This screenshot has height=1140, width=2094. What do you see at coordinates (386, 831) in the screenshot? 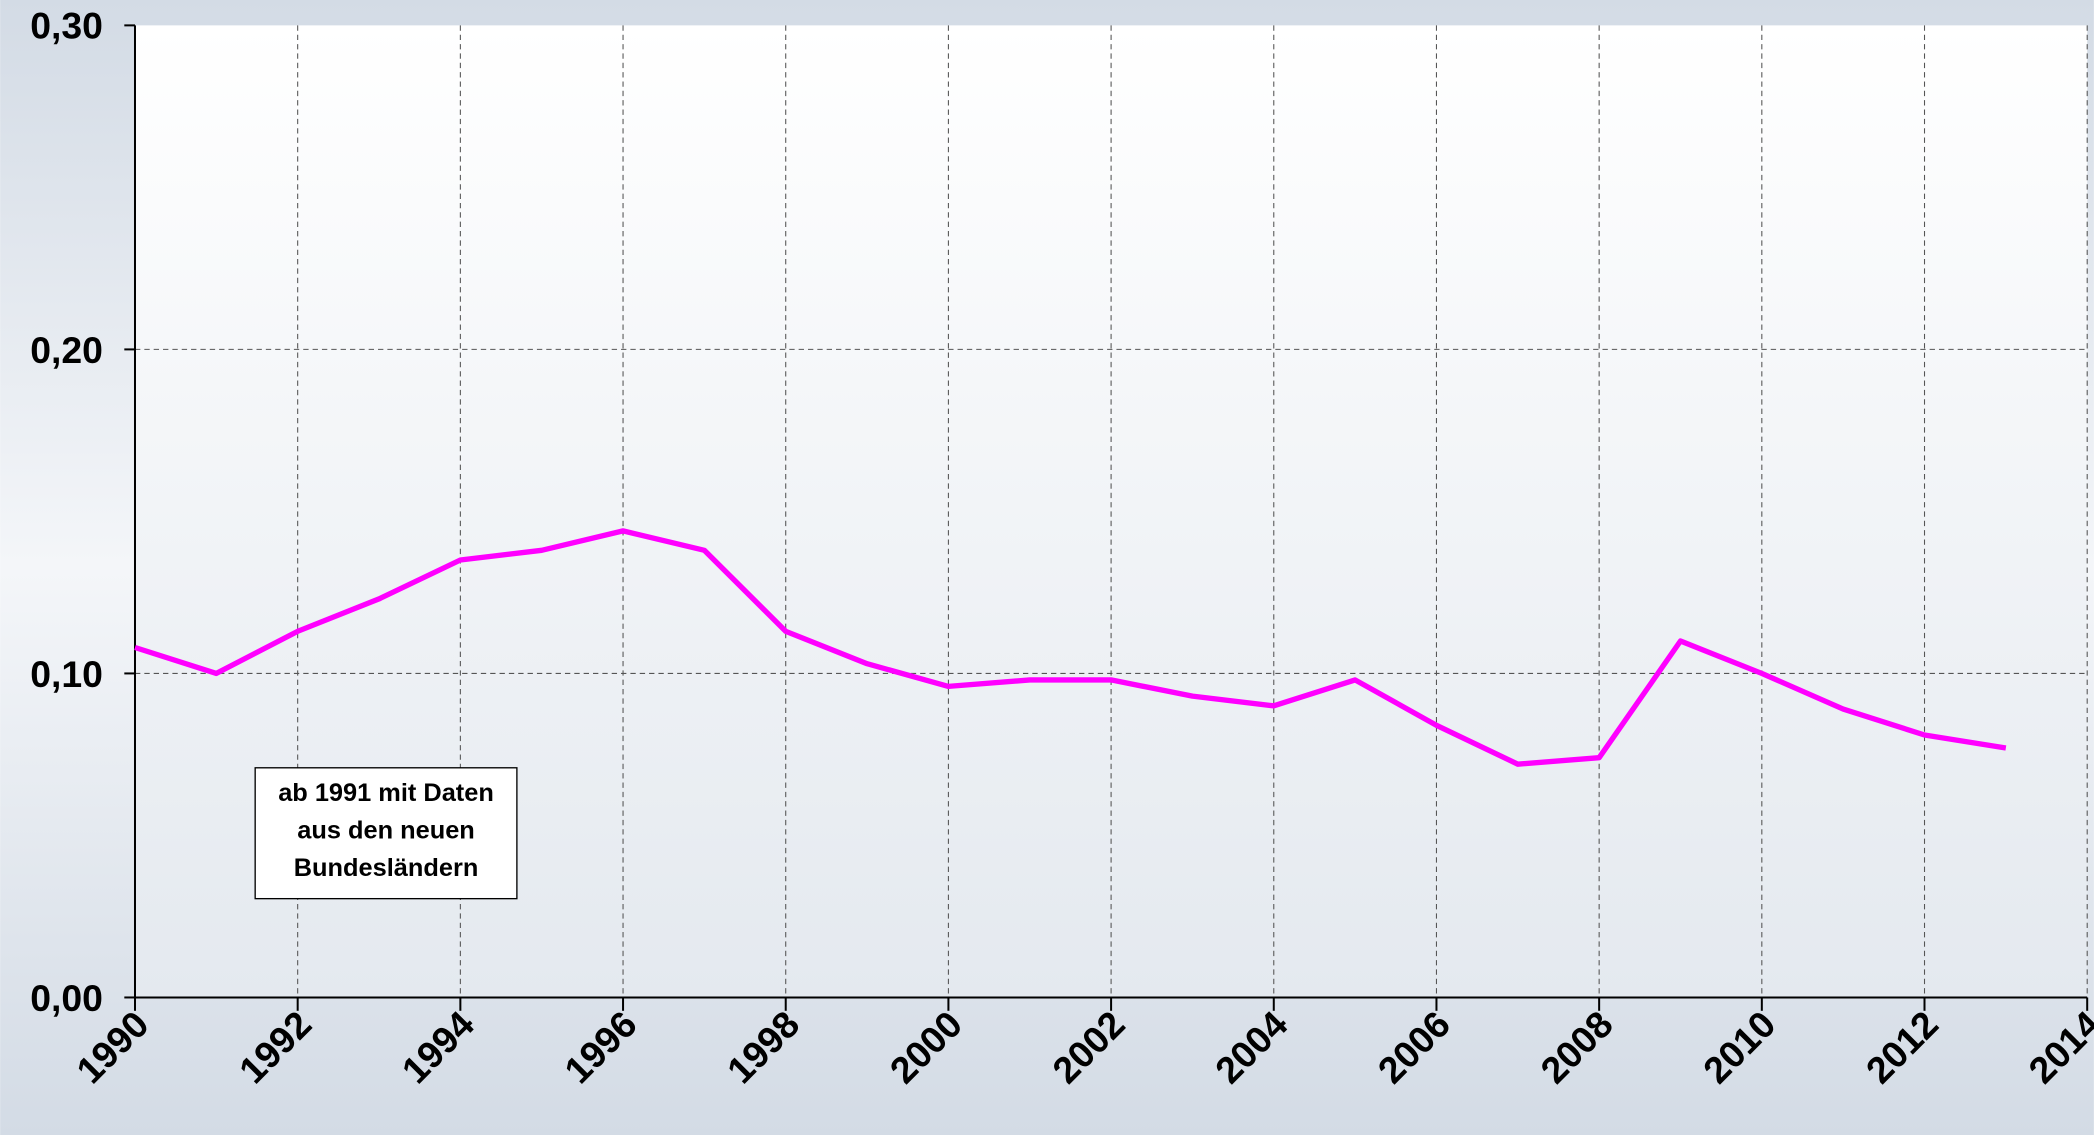
I see `annotation-text: aus den neuen` at bounding box center [386, 831].